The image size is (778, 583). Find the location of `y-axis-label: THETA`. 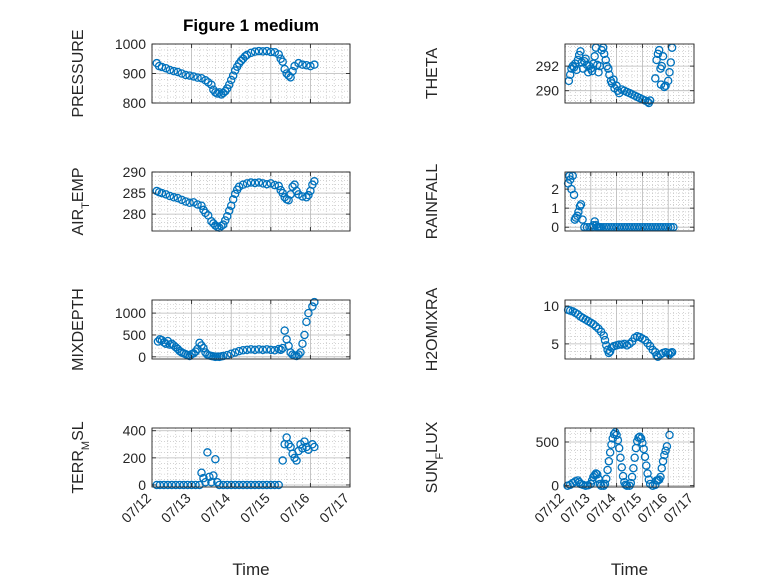

y-axis-label: THETA is located at coordinates (432, 74).